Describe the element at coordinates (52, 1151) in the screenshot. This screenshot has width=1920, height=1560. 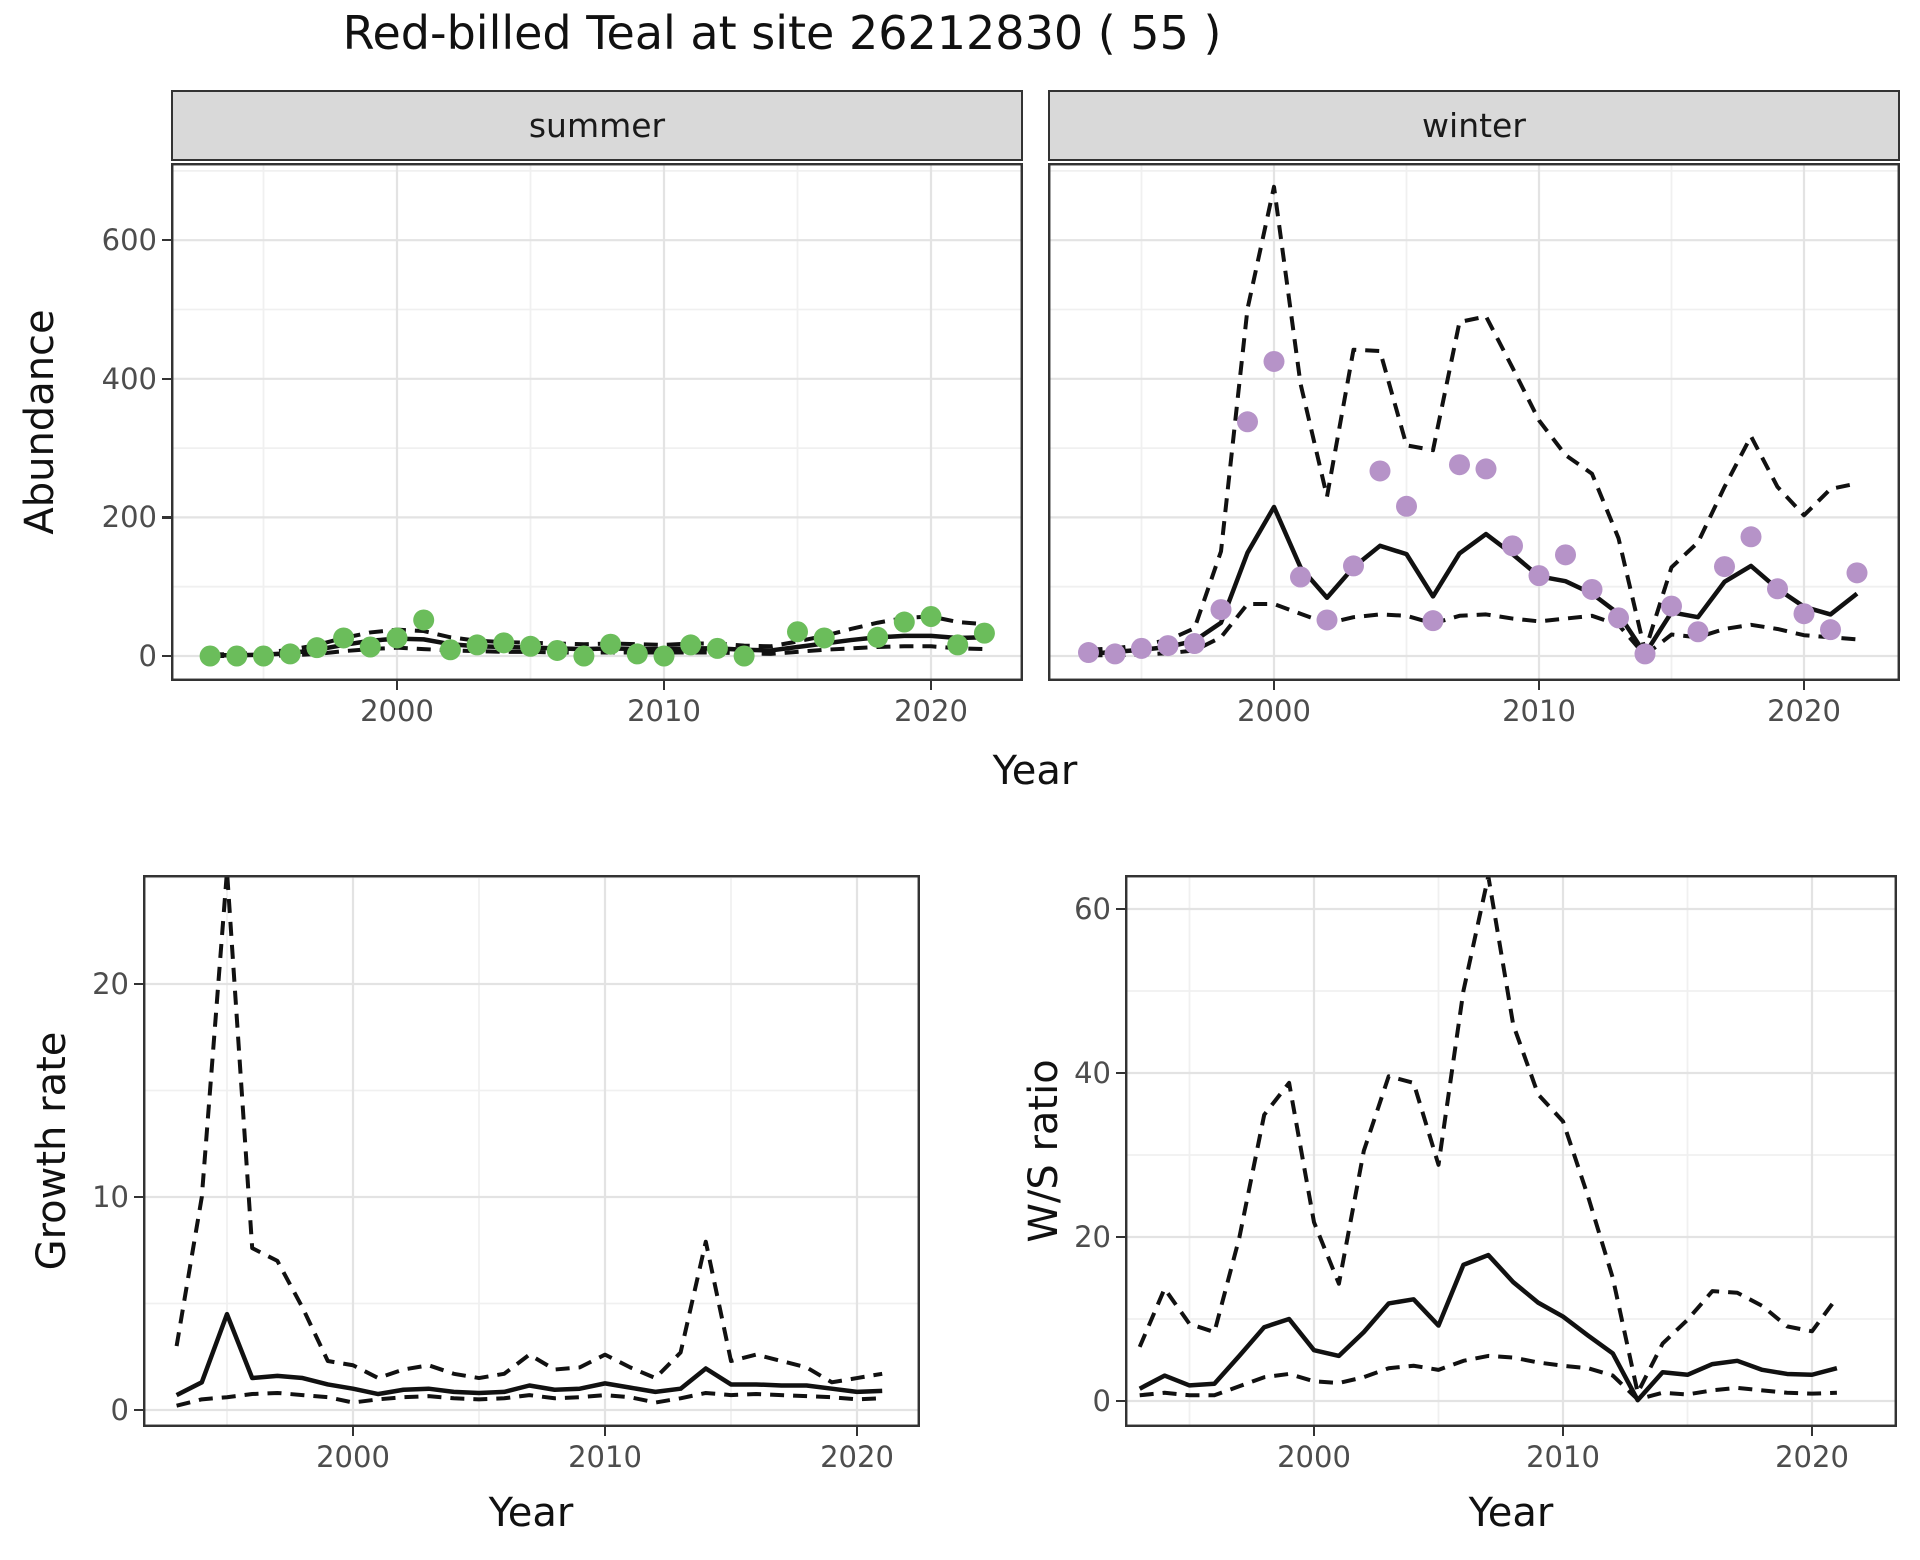
I see `growth-rate-axis-title: Growth rate` at that location.